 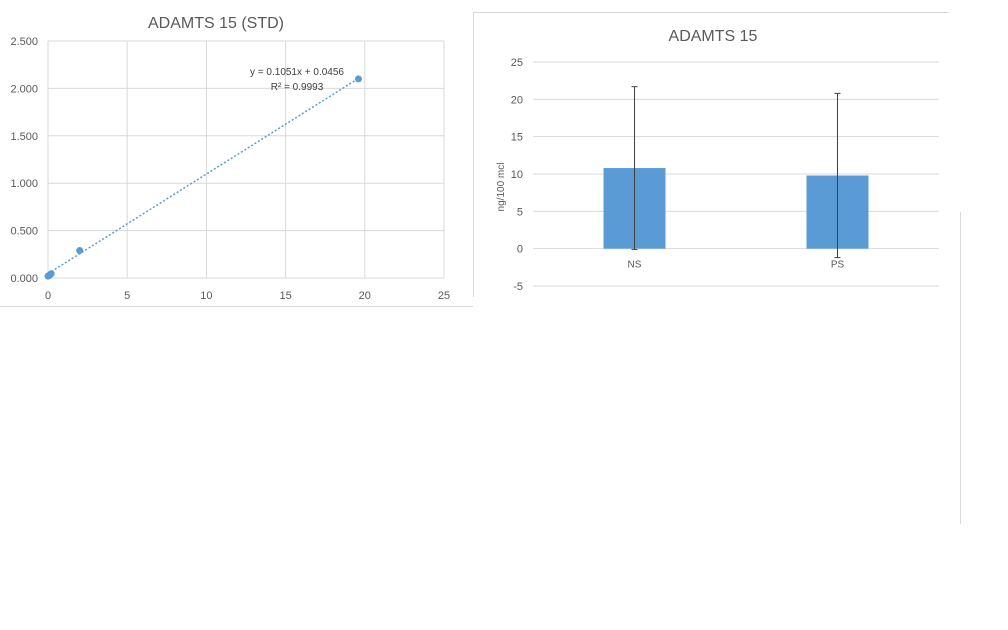 What do you see at coordinates (297, 87) in the screenshot?
I see `trendline-r2: R² = 0.9993` at bounding box center [297, 87].